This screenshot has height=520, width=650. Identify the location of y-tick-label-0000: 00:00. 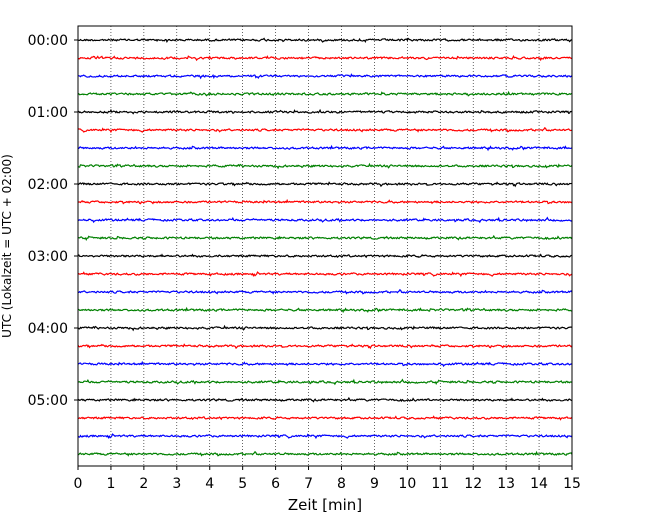
(48, 41).